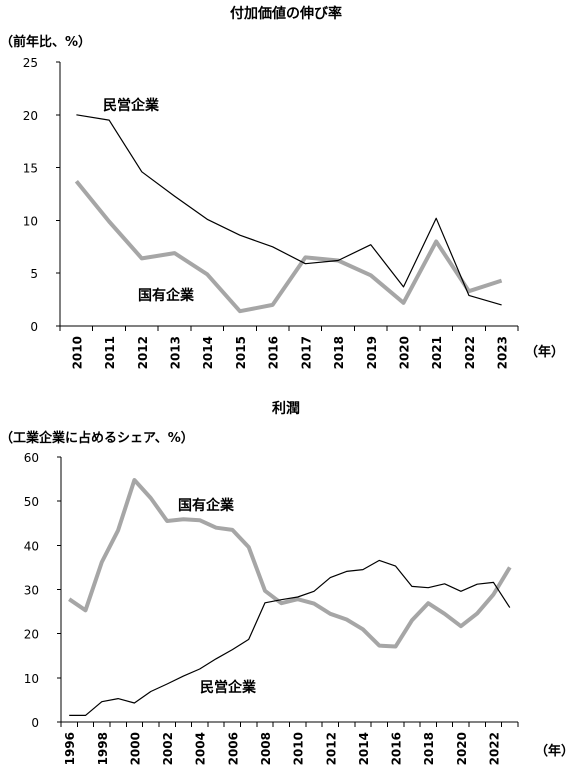 Image resolution: width=572 pixels, height=773 pixels. I want to click on chart-profit-label-private: 民営企業, so click(228, 687).